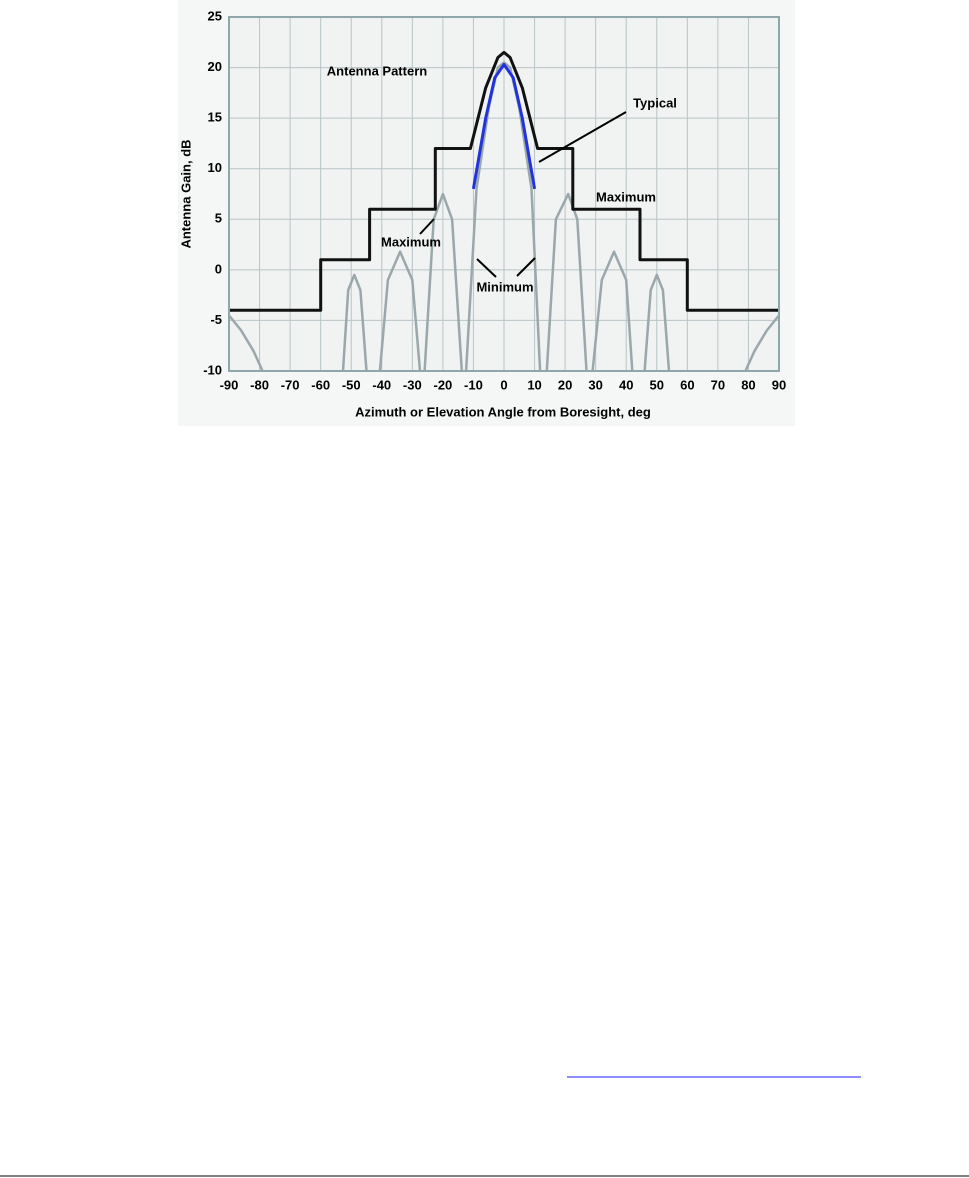  What do you see at coordinates (215, 15) in the screenshot?
I see `y-tick-label: 25` at bounding box center [215, 15].